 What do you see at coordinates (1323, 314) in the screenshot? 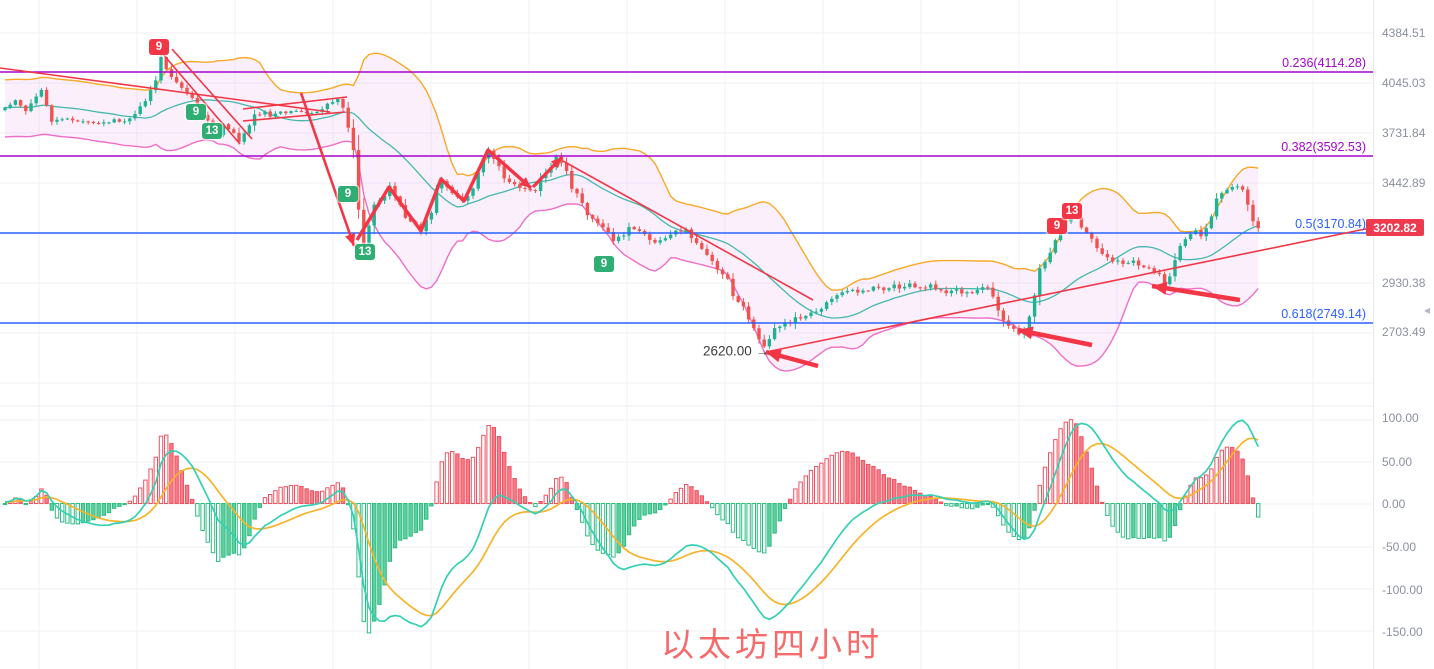
I see `fib-level-label: 0.618(2749.14)` at bounding box center [1323, 314].